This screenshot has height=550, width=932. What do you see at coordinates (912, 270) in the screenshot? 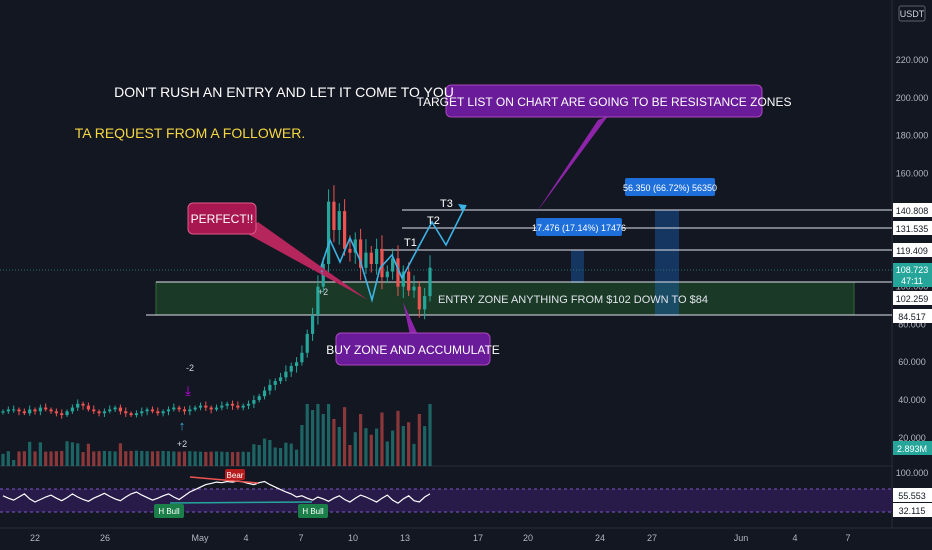
I see `current-price-label: 108.723` at bounding box center [912, 270].